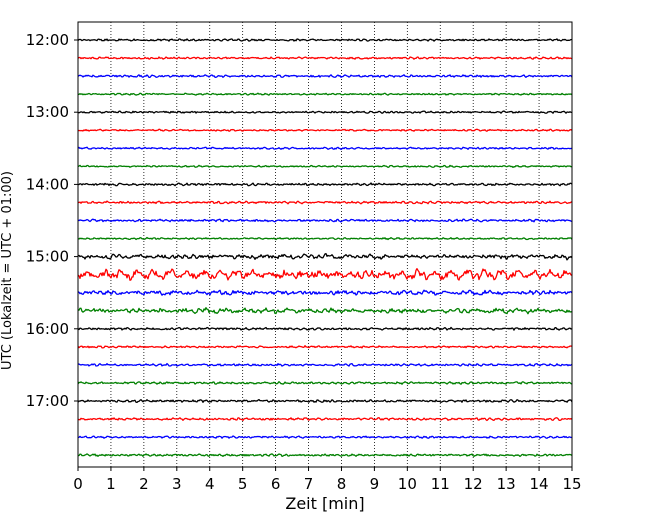 The width and height of the screenshot is (650, 520). What do you see at coordinates (52, 220) in the screenshot?
I see `y-axis-ticks: 12:00 13:00 14:00 15:00 16:00 17:00` at bounding box center [52, 220].